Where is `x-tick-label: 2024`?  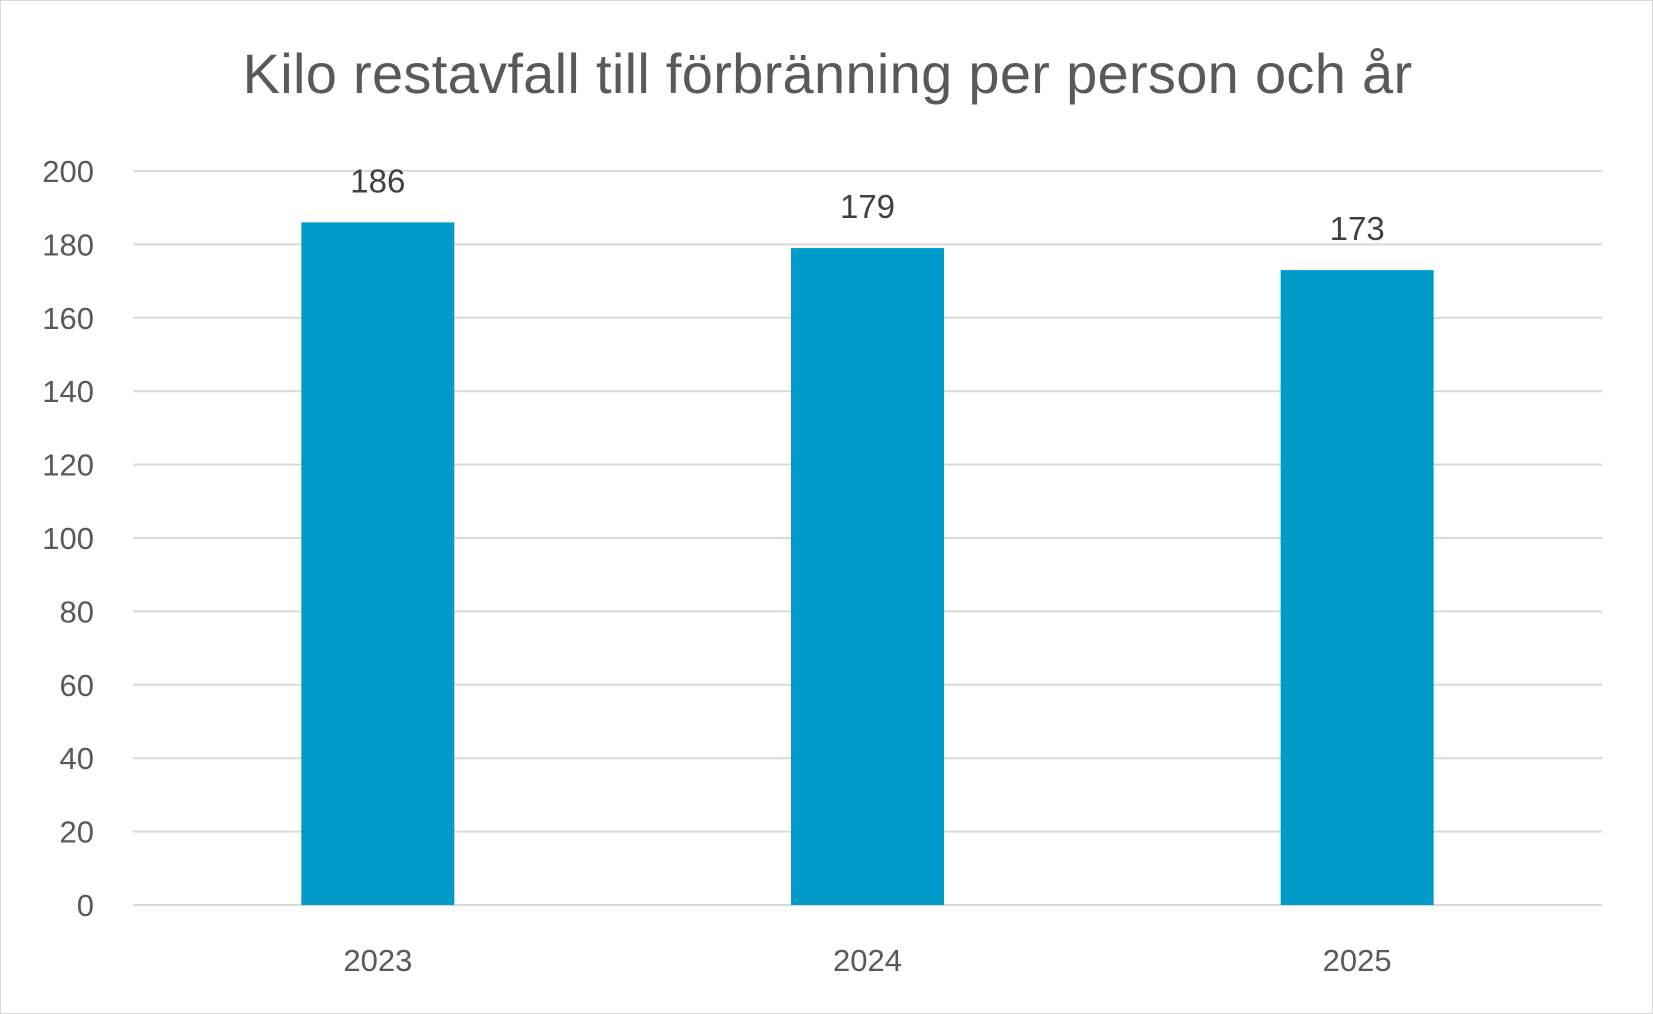
x-tick-label: 2024 is located at coordinates (867, 960).